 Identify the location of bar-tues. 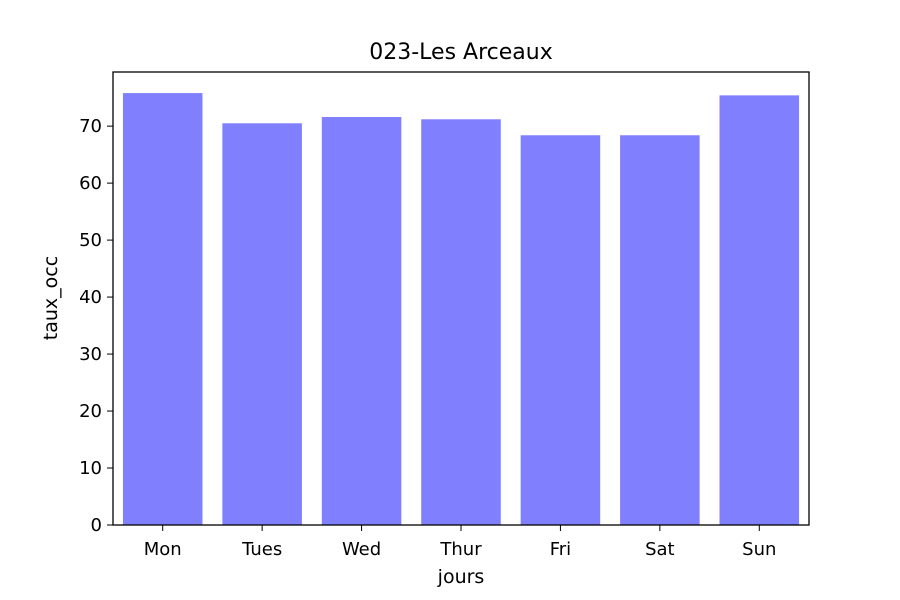
(262, 324).